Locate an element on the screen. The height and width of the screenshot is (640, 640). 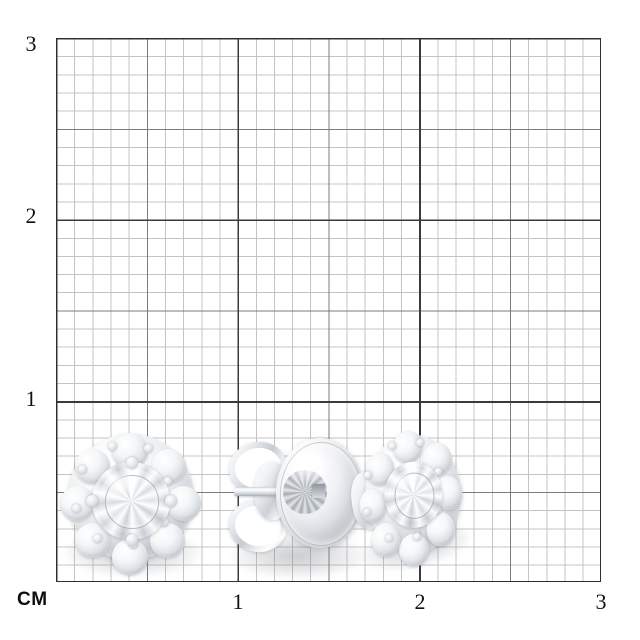
unit-label-cm: CM is located at coordinates (32, 599).